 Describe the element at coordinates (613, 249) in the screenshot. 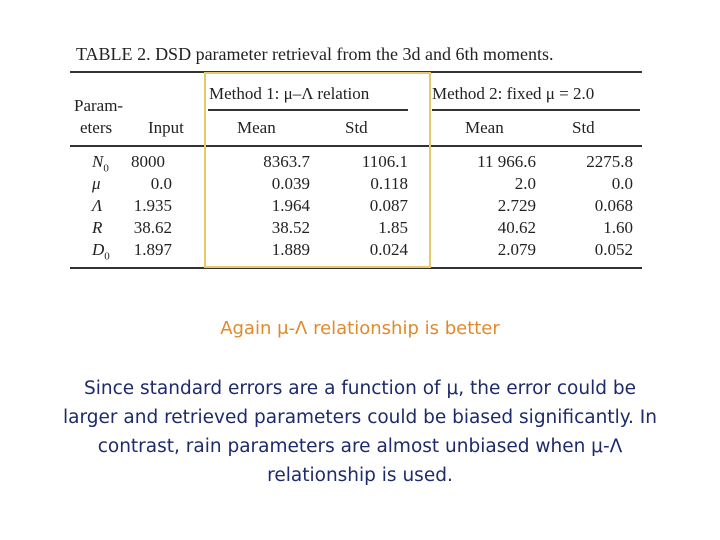

I see `cell: 0.052` at that location.